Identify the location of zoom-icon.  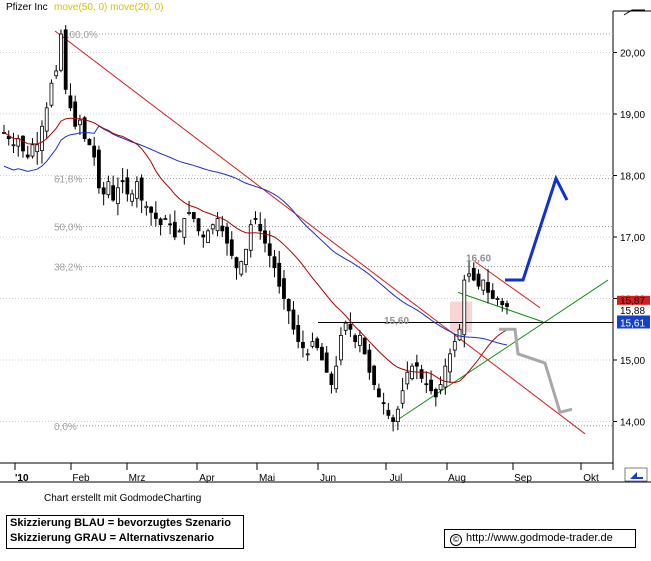
(634, 12).